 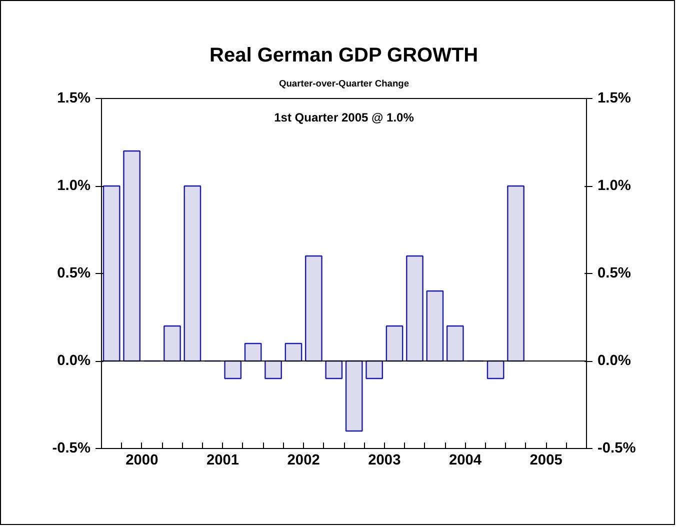 What do you see at coordinates (614, 361) in the screenshot?
I see `y2-tick-label: 0.0%` at bounding box center [614, 361].